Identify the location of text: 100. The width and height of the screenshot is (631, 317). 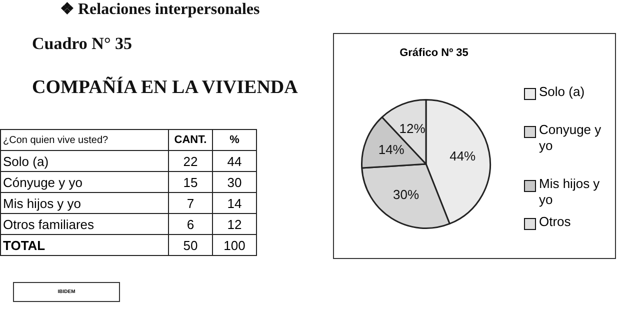
(234, 245).